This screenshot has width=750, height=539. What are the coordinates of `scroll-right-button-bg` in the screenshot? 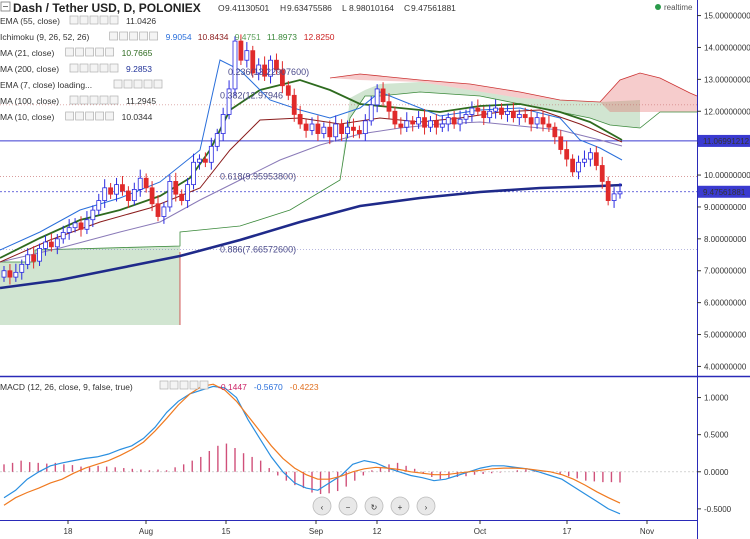 It's located at (426, 506).